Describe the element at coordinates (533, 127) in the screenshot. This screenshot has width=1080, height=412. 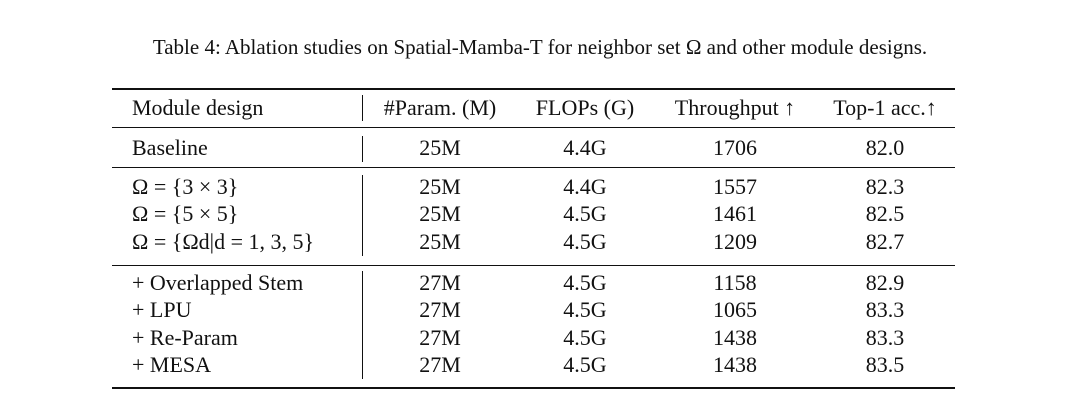
I see `rule-header` at that location.